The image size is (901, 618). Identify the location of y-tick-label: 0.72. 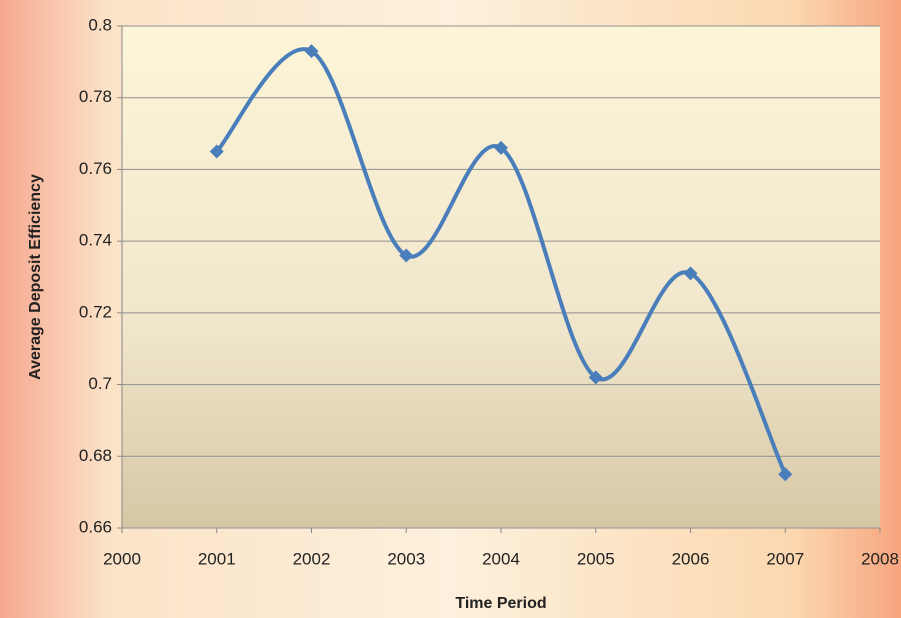
(95, 311).